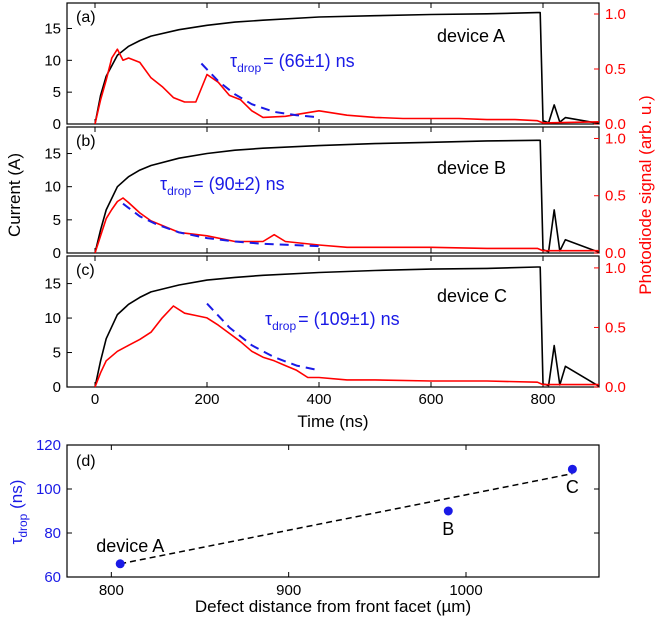 The image size is (661, 625). I want to click on x-axis-title-time: Time (ns), so click(332, 421).